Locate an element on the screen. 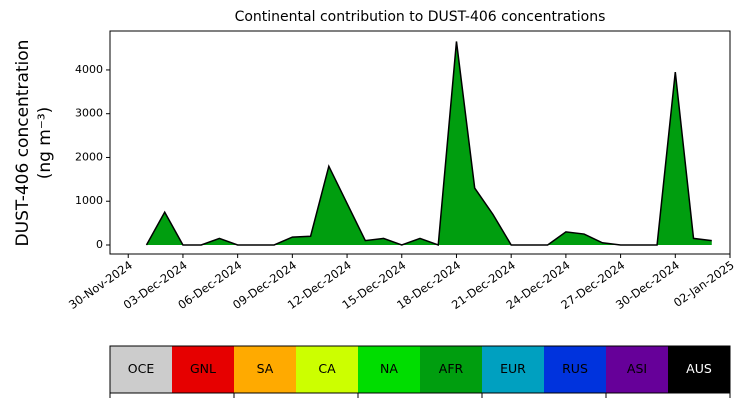  legend-label: RUS is located at coordinates (575, 368).